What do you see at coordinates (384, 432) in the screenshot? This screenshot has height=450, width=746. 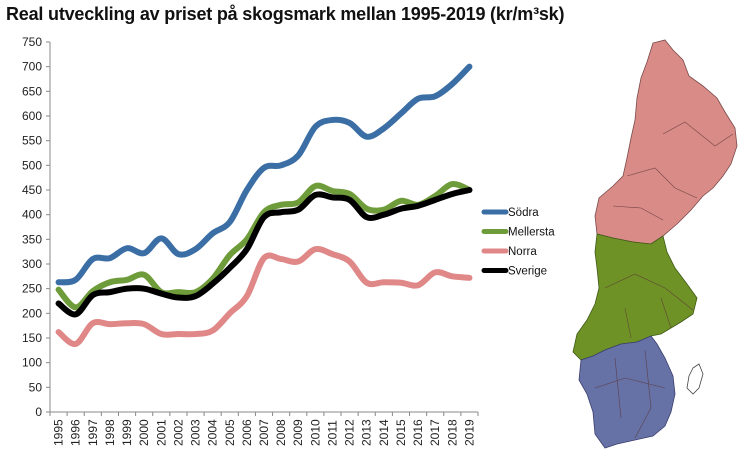 I see `x-tick-label: 2014` at bounding box center [384, 432].